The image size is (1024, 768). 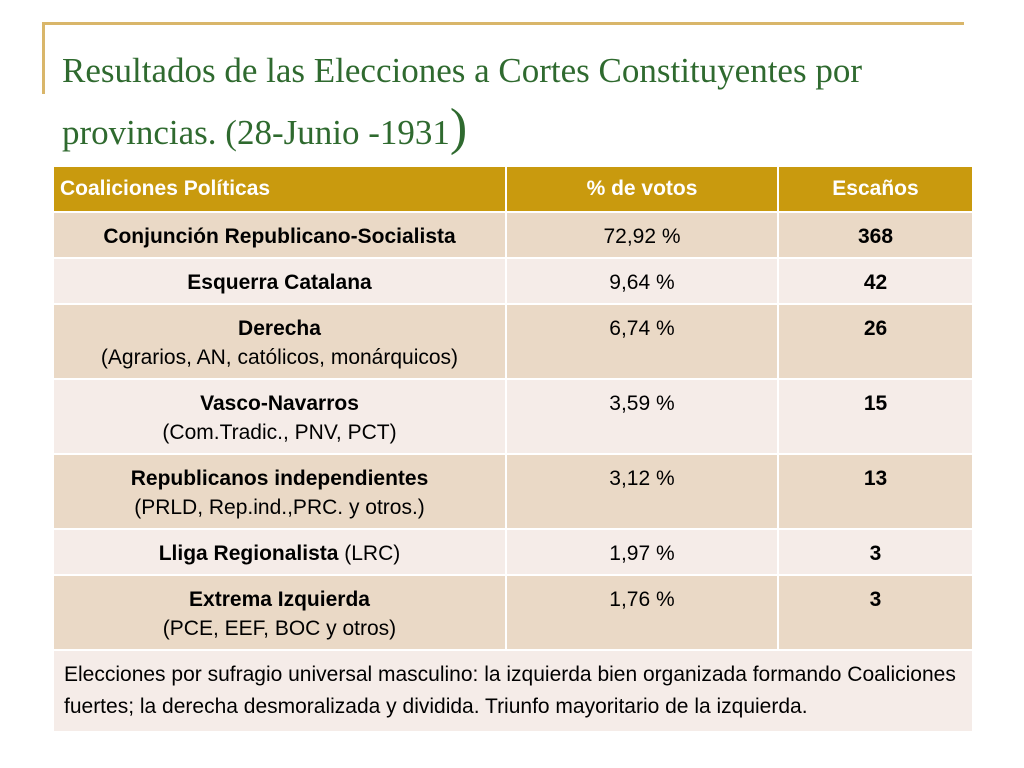 I want to click on coalition-members: (PCE, EEF, BOC y otros), so click(x=279, y=628).